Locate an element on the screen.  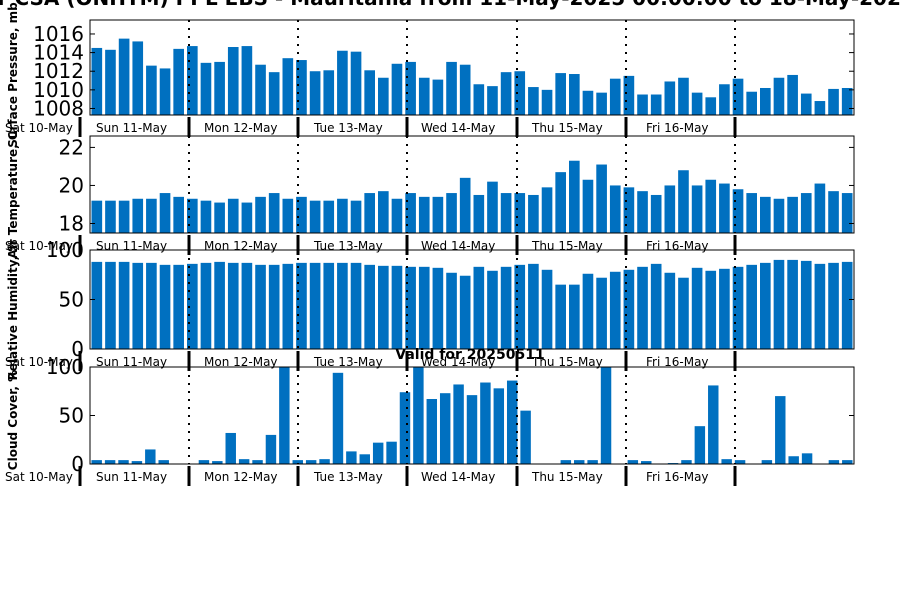
day-label: Sat 10-May is located at coordinates (39, 362).